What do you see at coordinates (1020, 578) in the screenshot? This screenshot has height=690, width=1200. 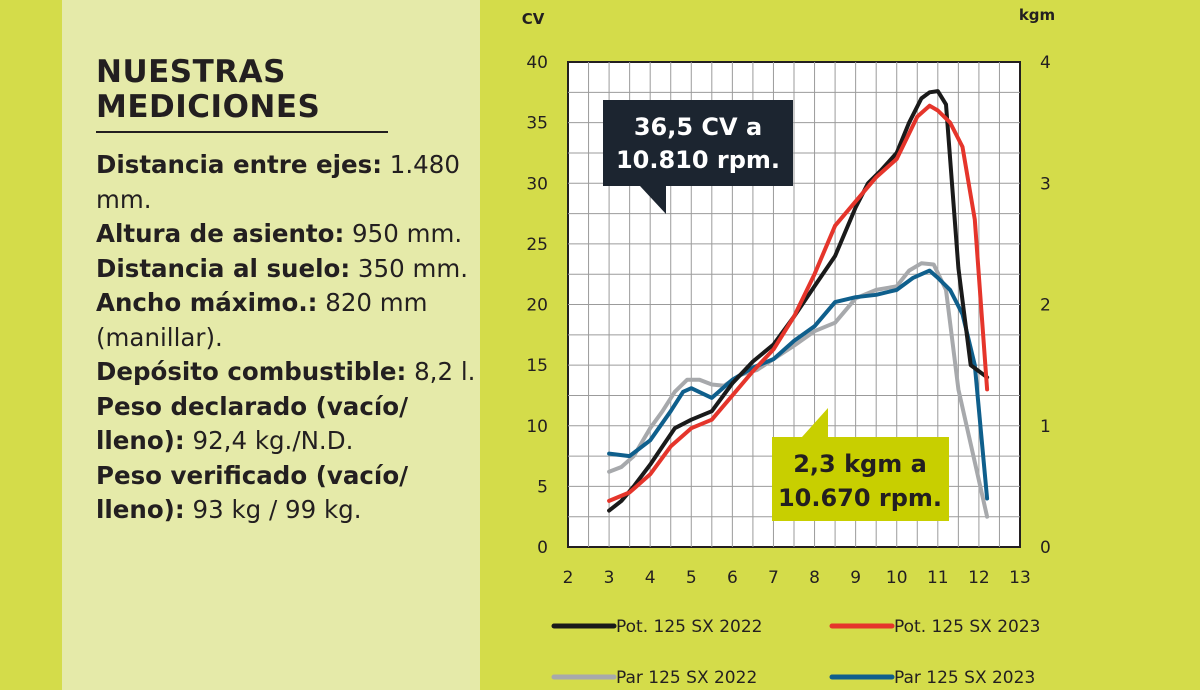 I see `x-tick-label: 13` at bounding box center [1020, 578].